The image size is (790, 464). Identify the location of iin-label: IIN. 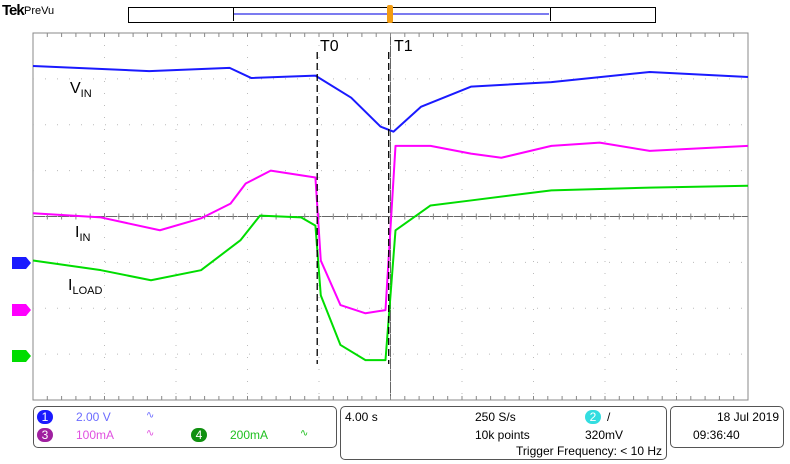
(83, 234).